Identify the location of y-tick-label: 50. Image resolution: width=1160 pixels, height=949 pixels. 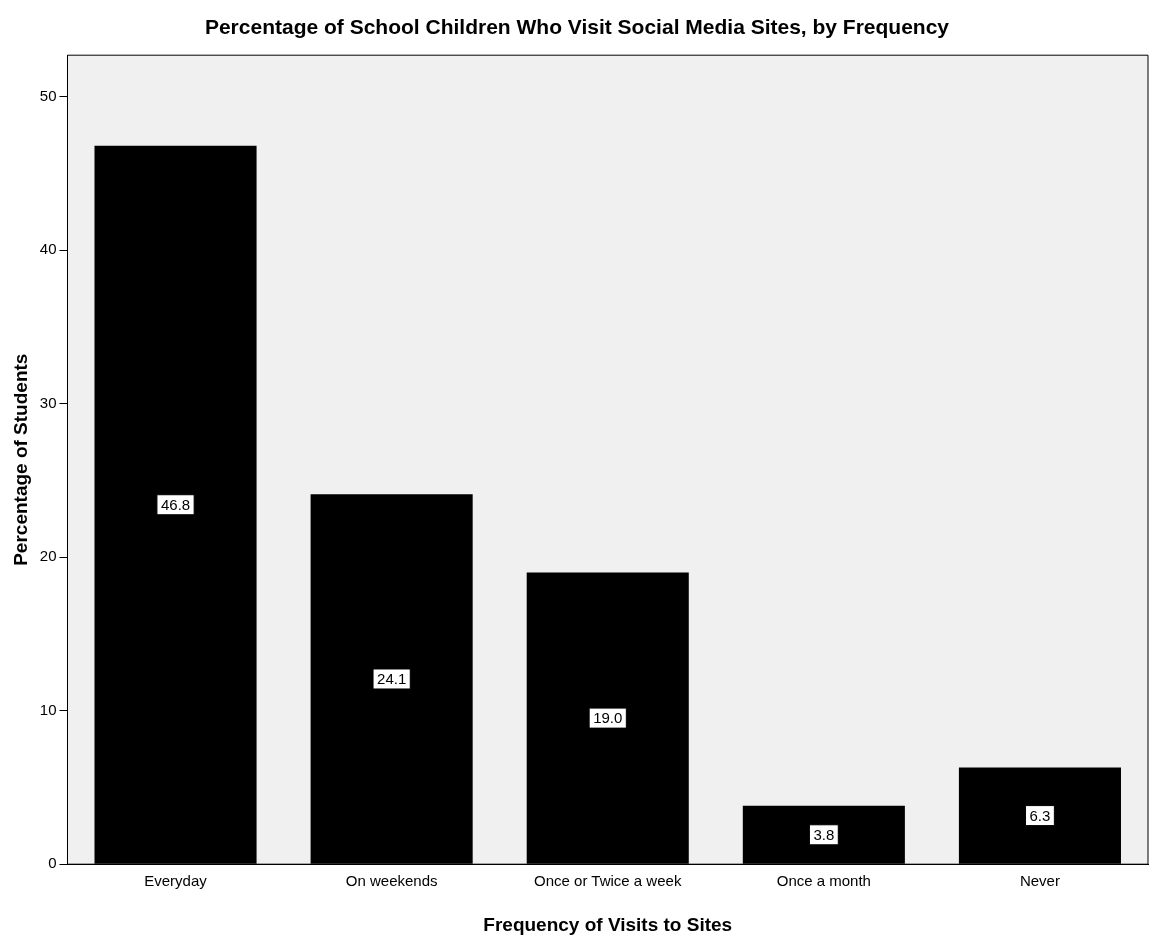
(48, 95).